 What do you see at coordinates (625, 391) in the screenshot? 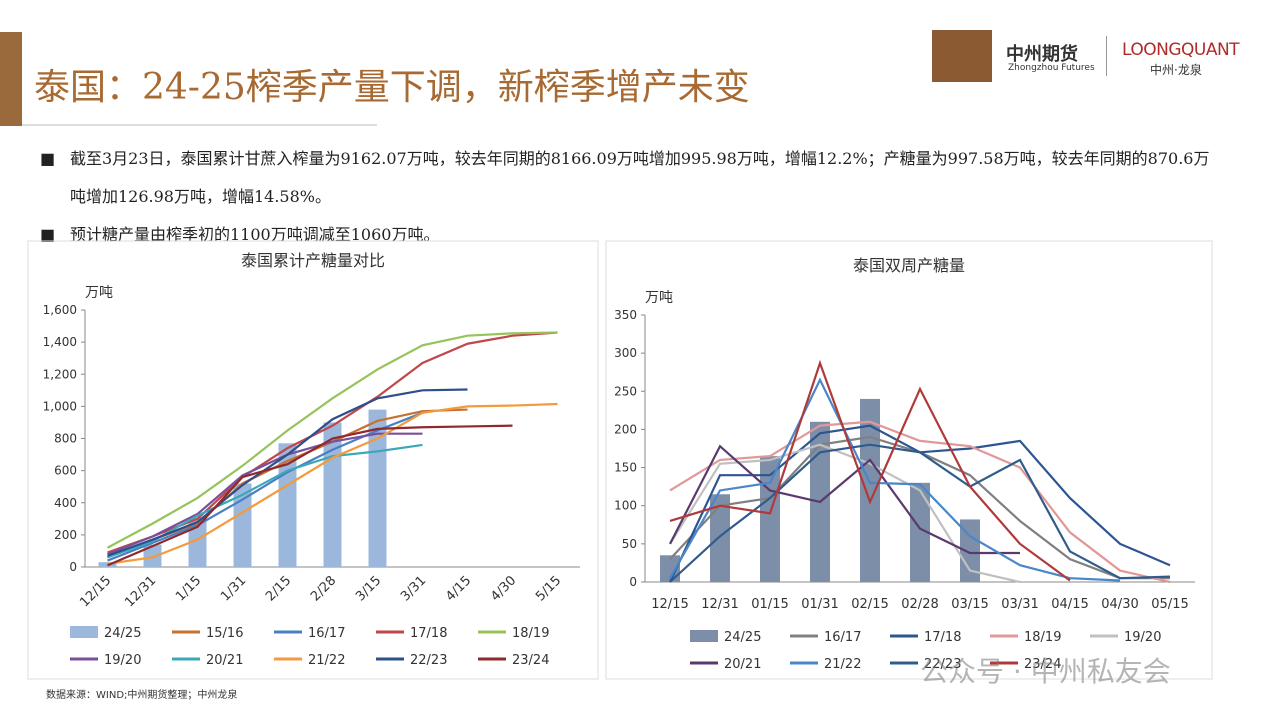
I see `y-tick-label: 250` at bounding box center [625, 391].